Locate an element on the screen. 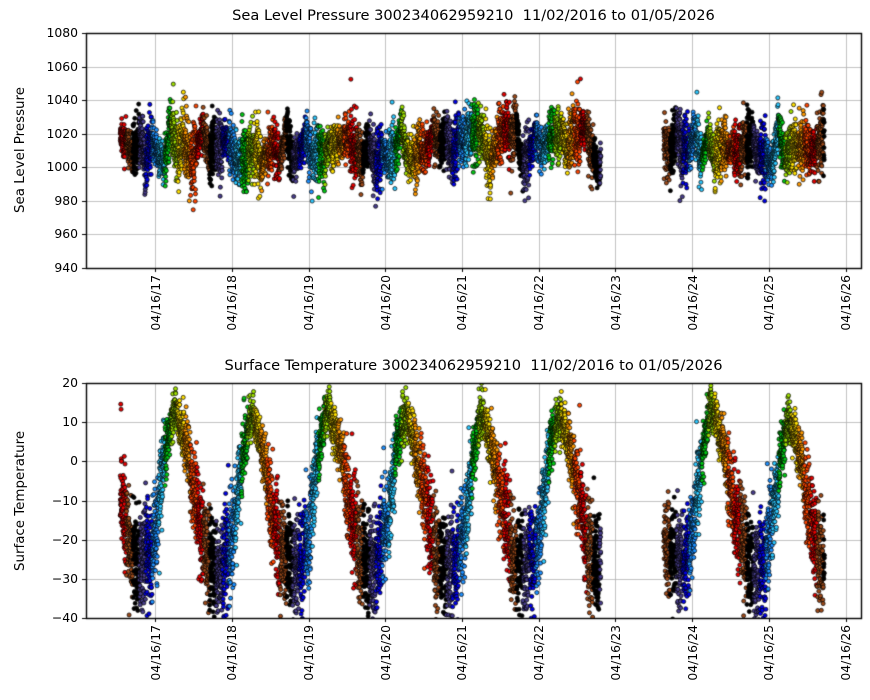  y-tick-label: 10 is located at coordinates (70, 422).